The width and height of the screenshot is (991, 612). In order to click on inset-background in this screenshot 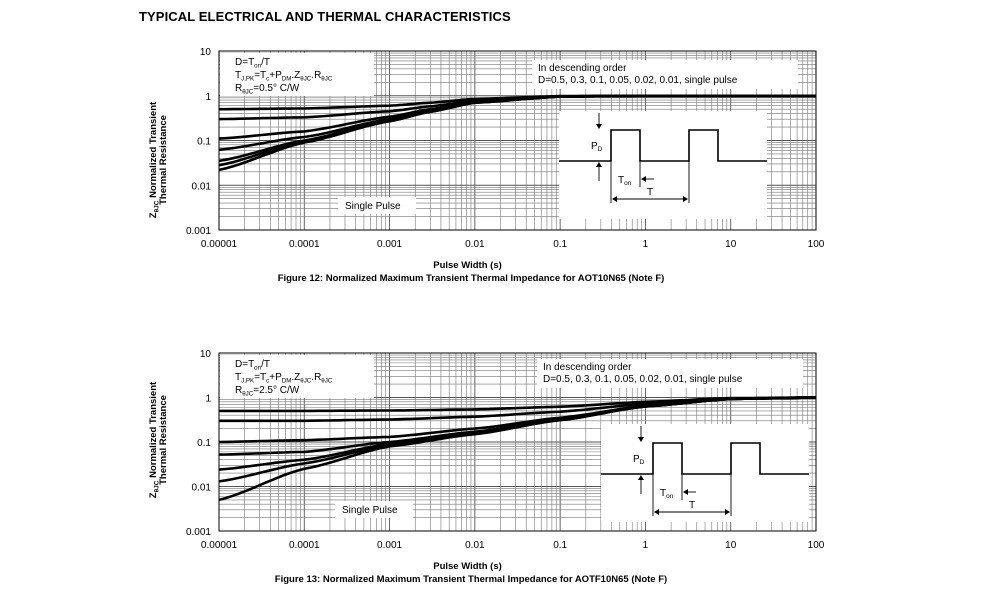, I will do `click(705, 473)`.